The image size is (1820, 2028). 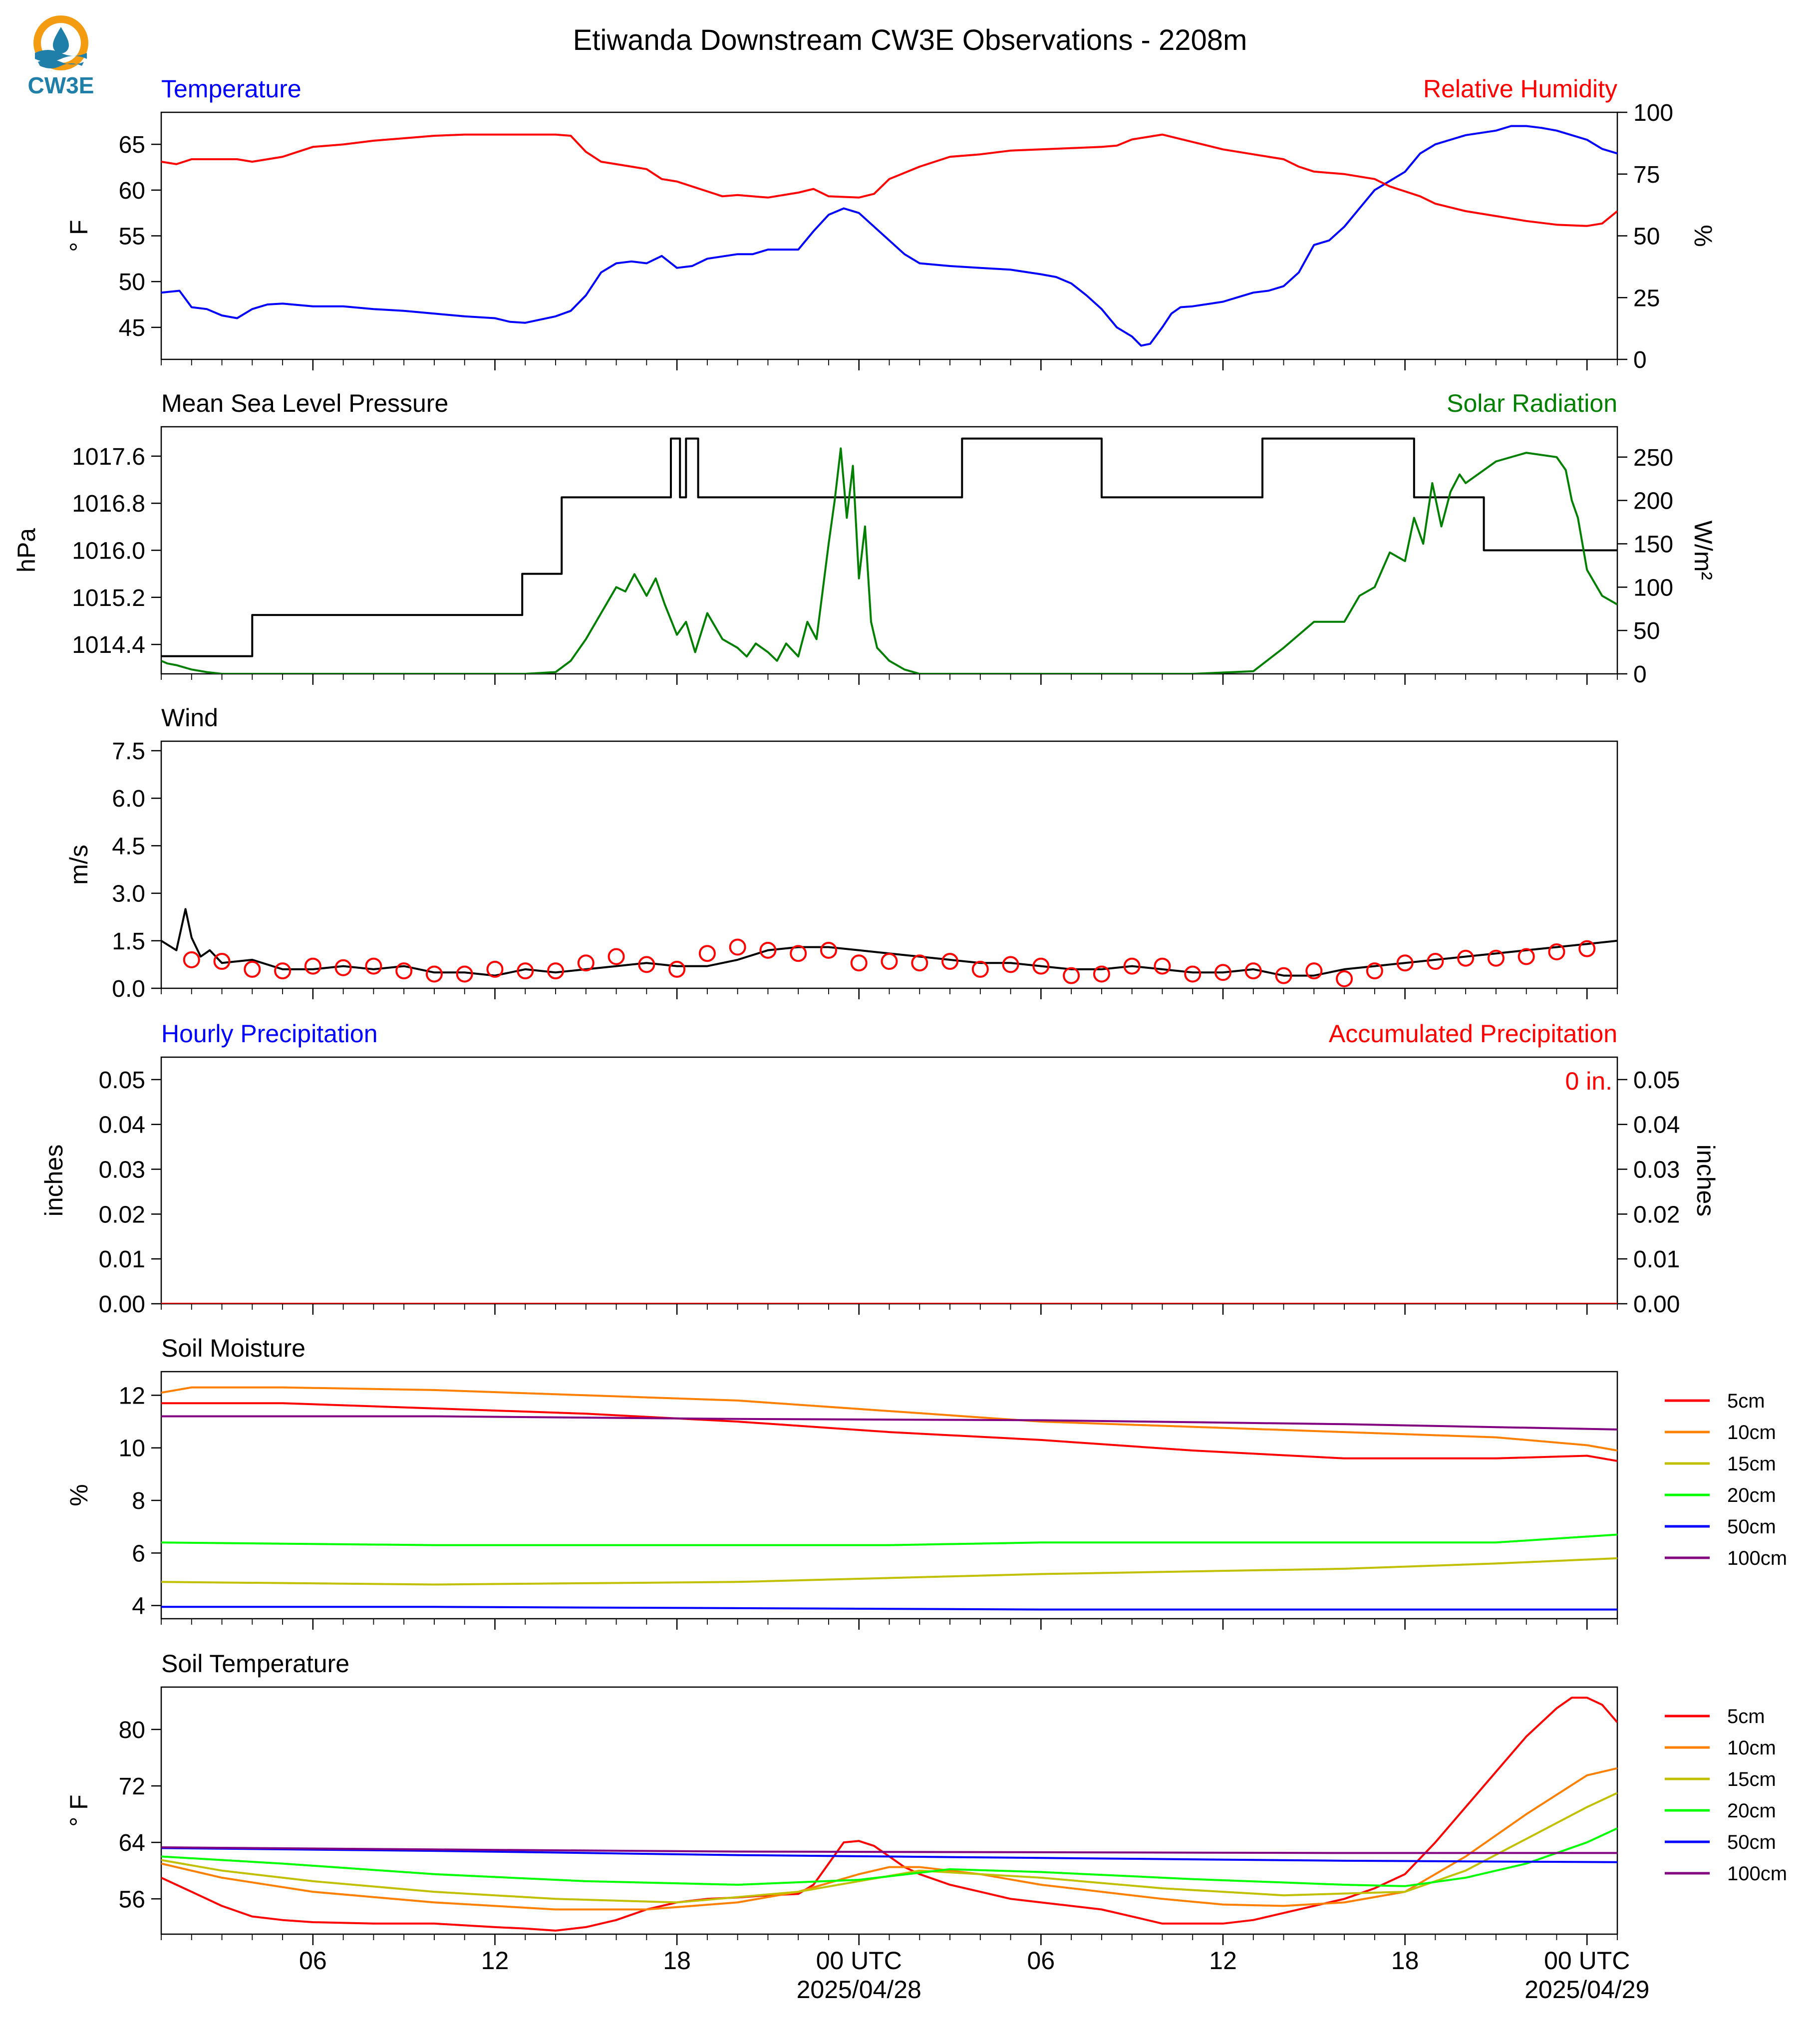 I want to click on y-tick-label-left: 1015.2, so click(x=108, y=598).